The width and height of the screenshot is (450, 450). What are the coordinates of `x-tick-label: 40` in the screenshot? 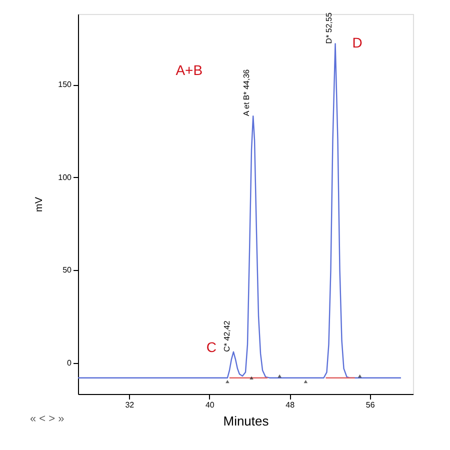 It's located at (210, 405).